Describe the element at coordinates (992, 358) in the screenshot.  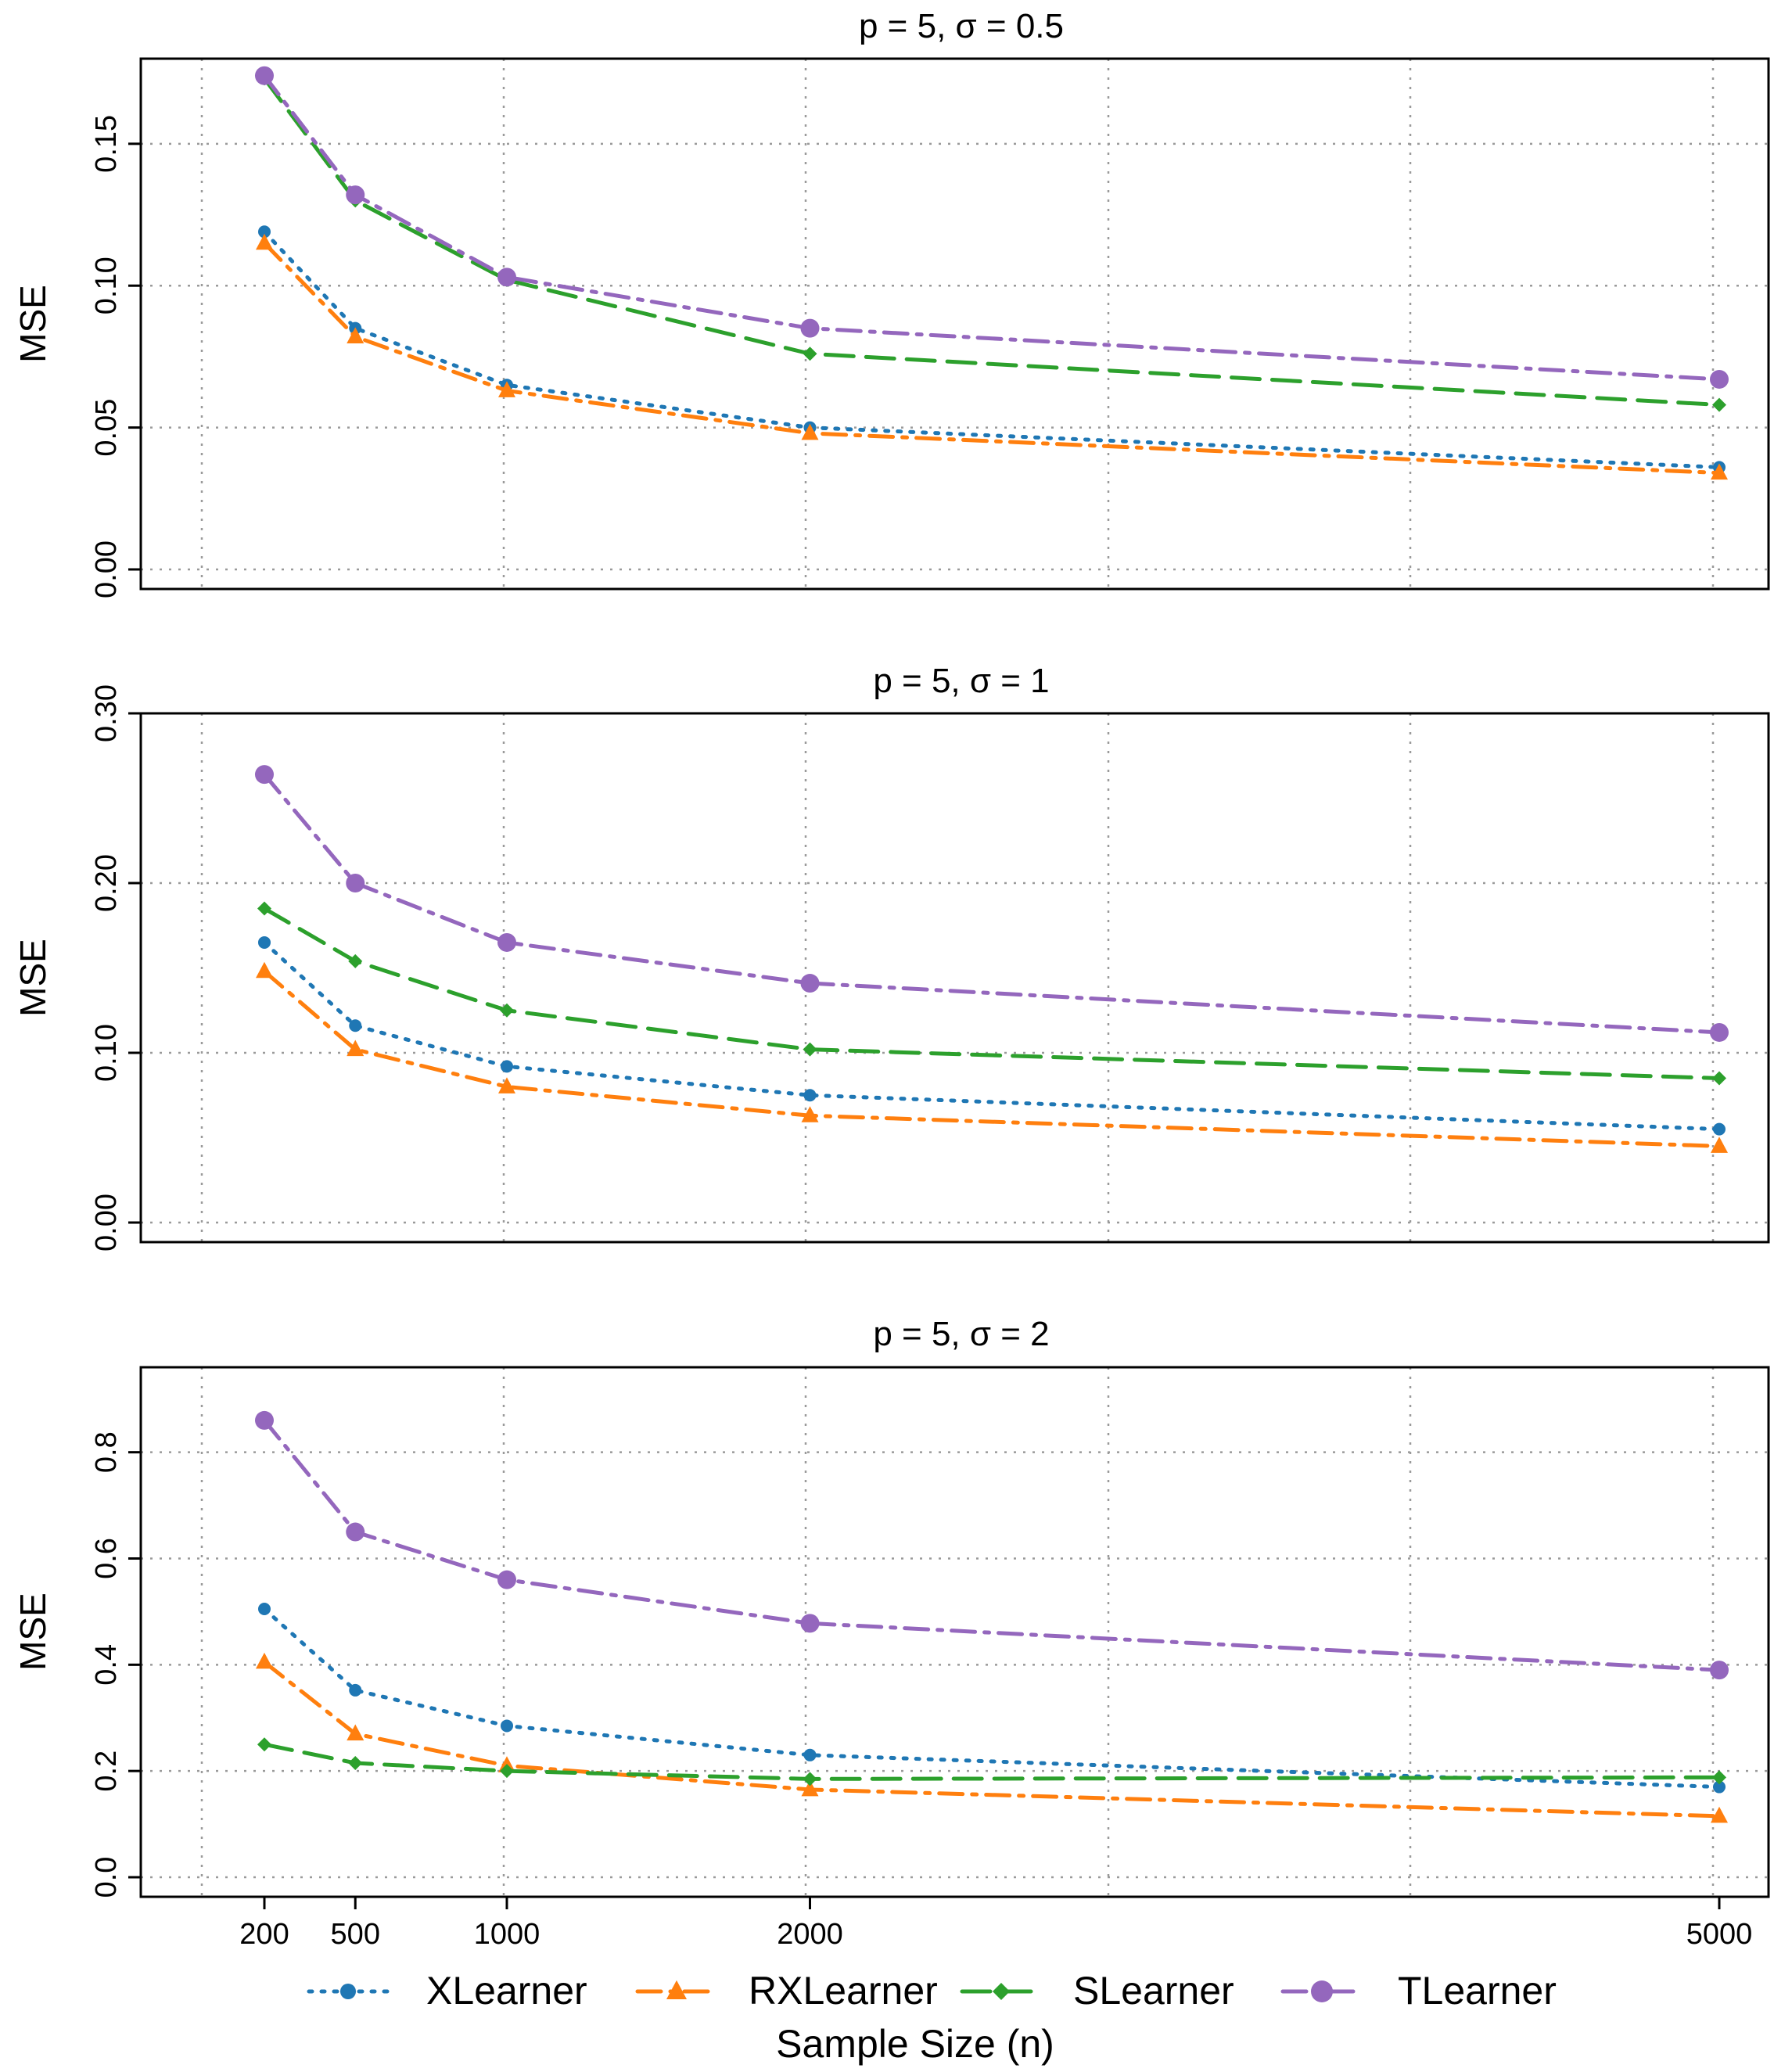
I see `panel-1-rxlearner-line` at that location.